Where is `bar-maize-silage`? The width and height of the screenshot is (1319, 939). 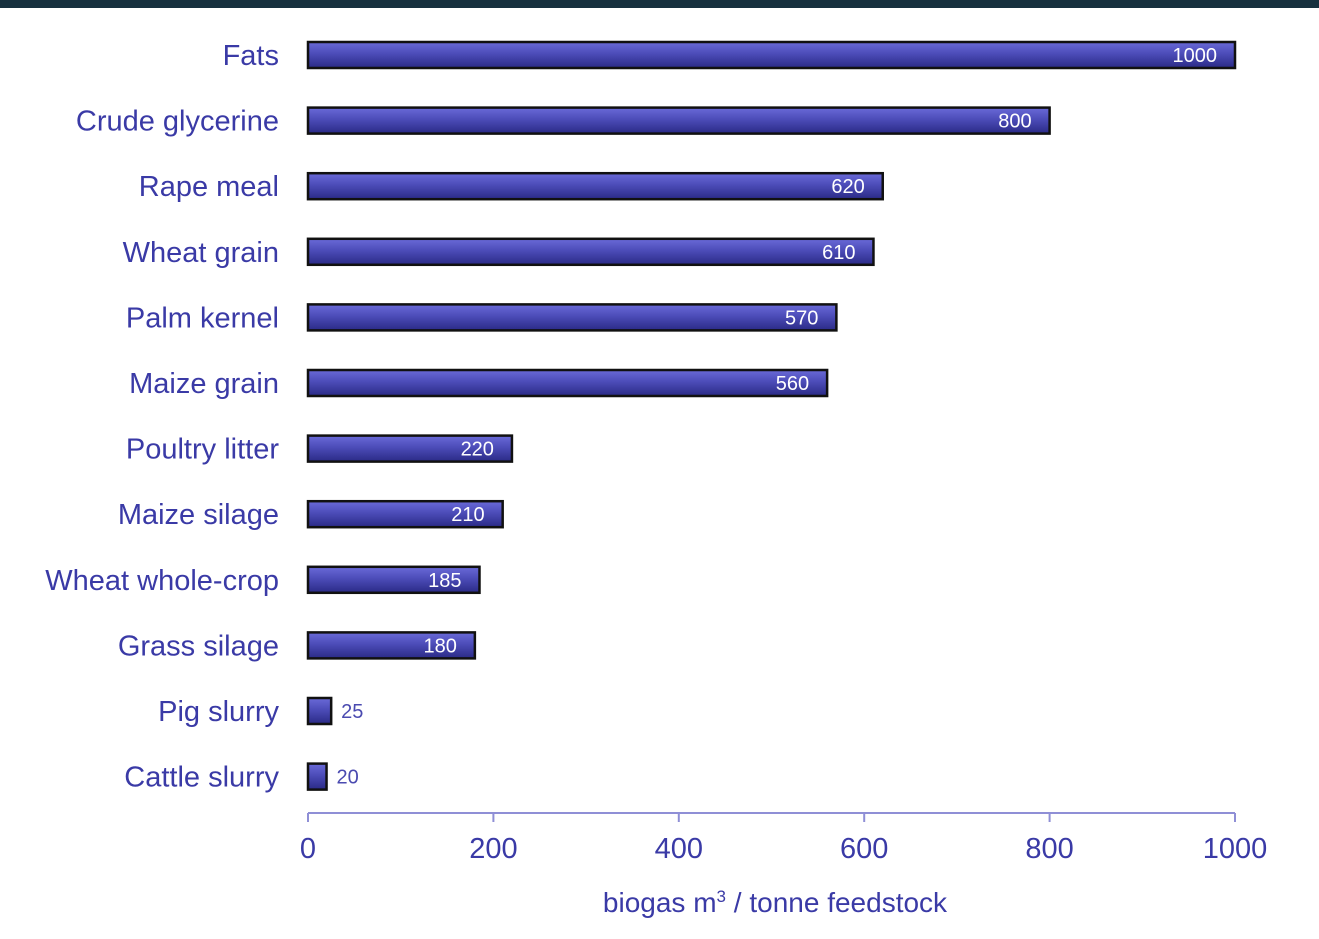 bar-maize-silage is located at coordinates (405, 514).